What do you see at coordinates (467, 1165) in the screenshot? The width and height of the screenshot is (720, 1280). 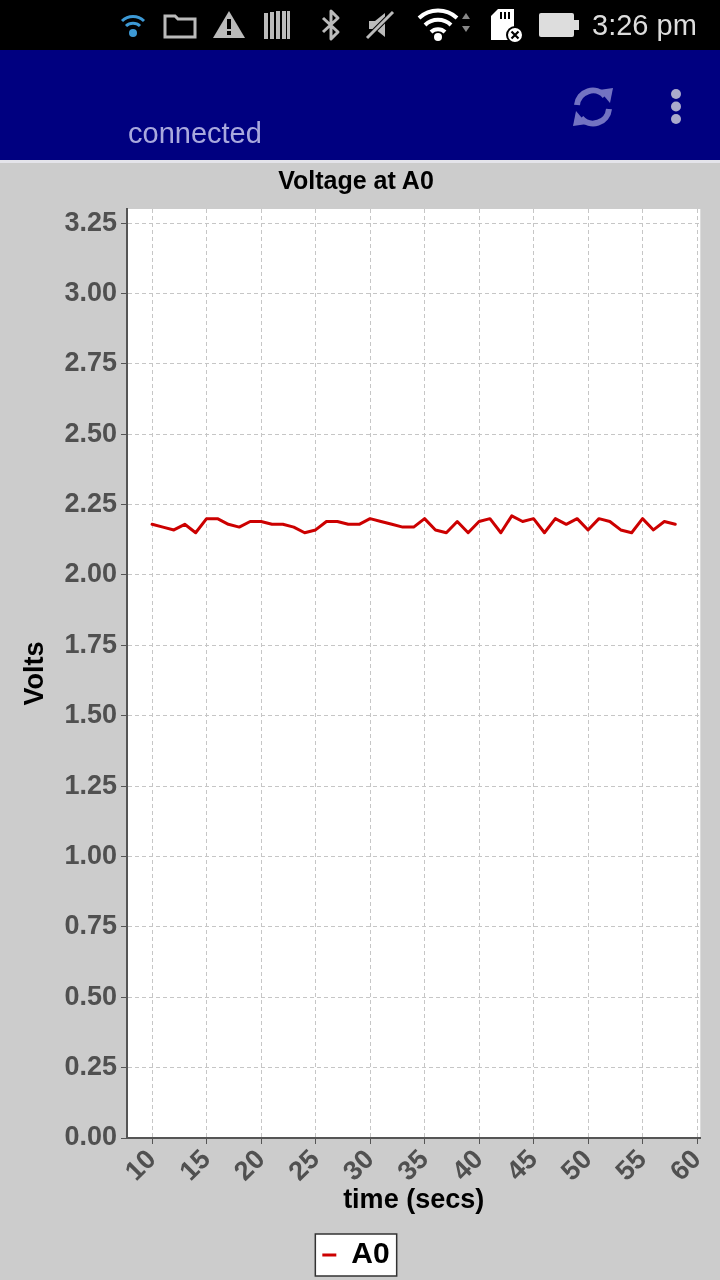 I see `x-tick-label: 40` at bounding box center [467, 1165].